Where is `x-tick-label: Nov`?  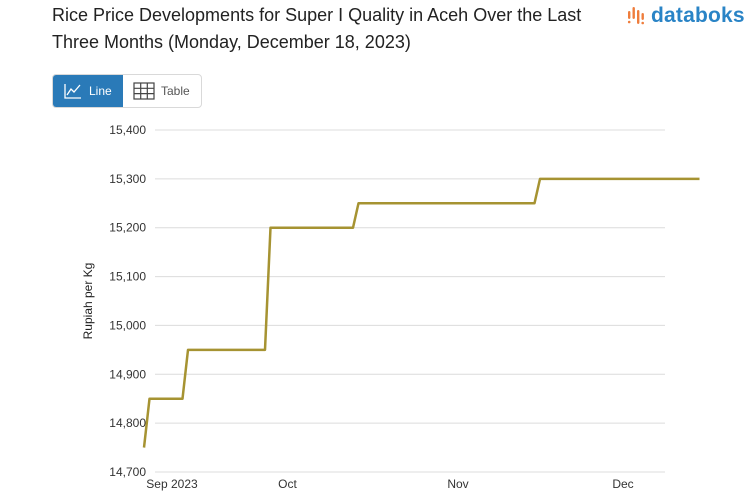
x-tick-label: Nov is located at coordinates (457, 484).